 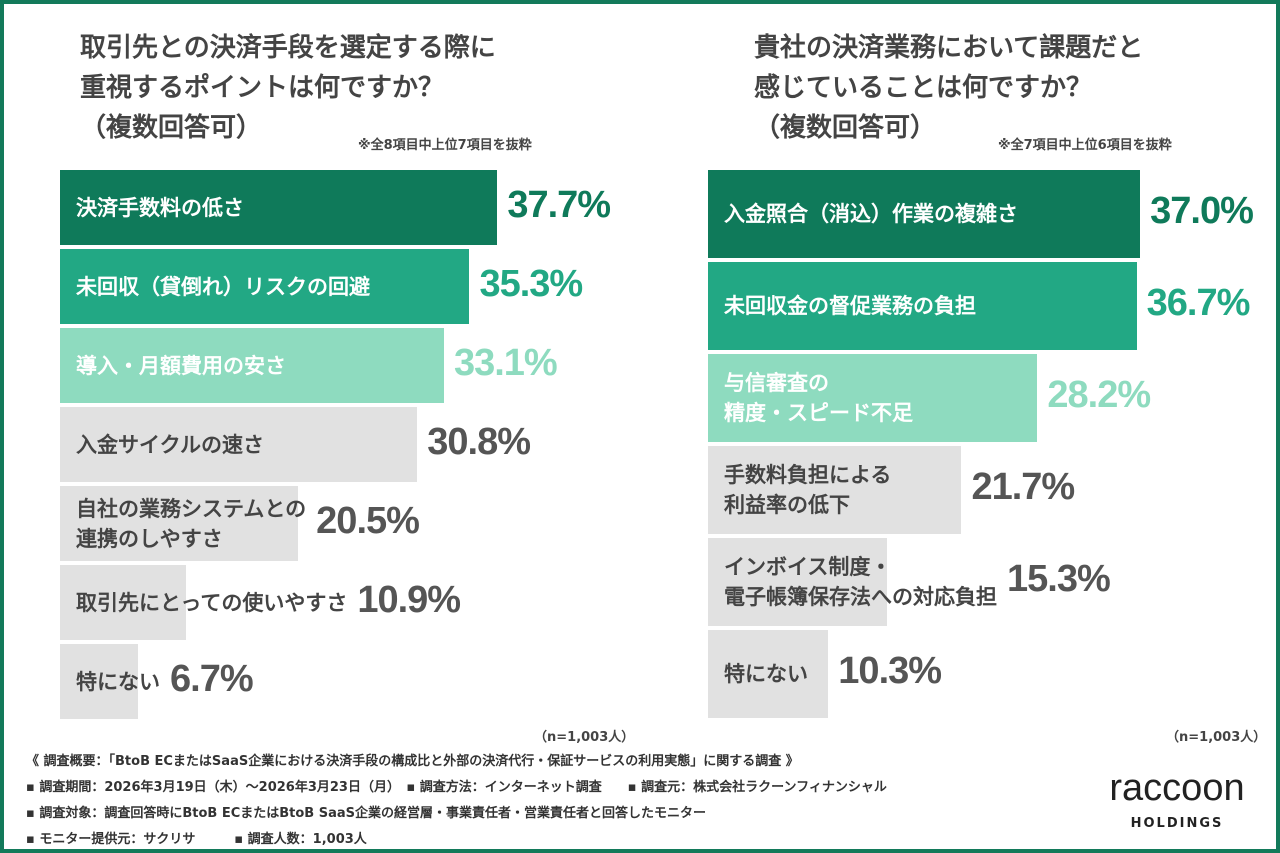 What do you see at coordinates (860, 582) in the screenshot?
I see `bar-category-label: インボイス制度・ 電子帳簿保存法への対応負担` at bounding box center [860, 582].